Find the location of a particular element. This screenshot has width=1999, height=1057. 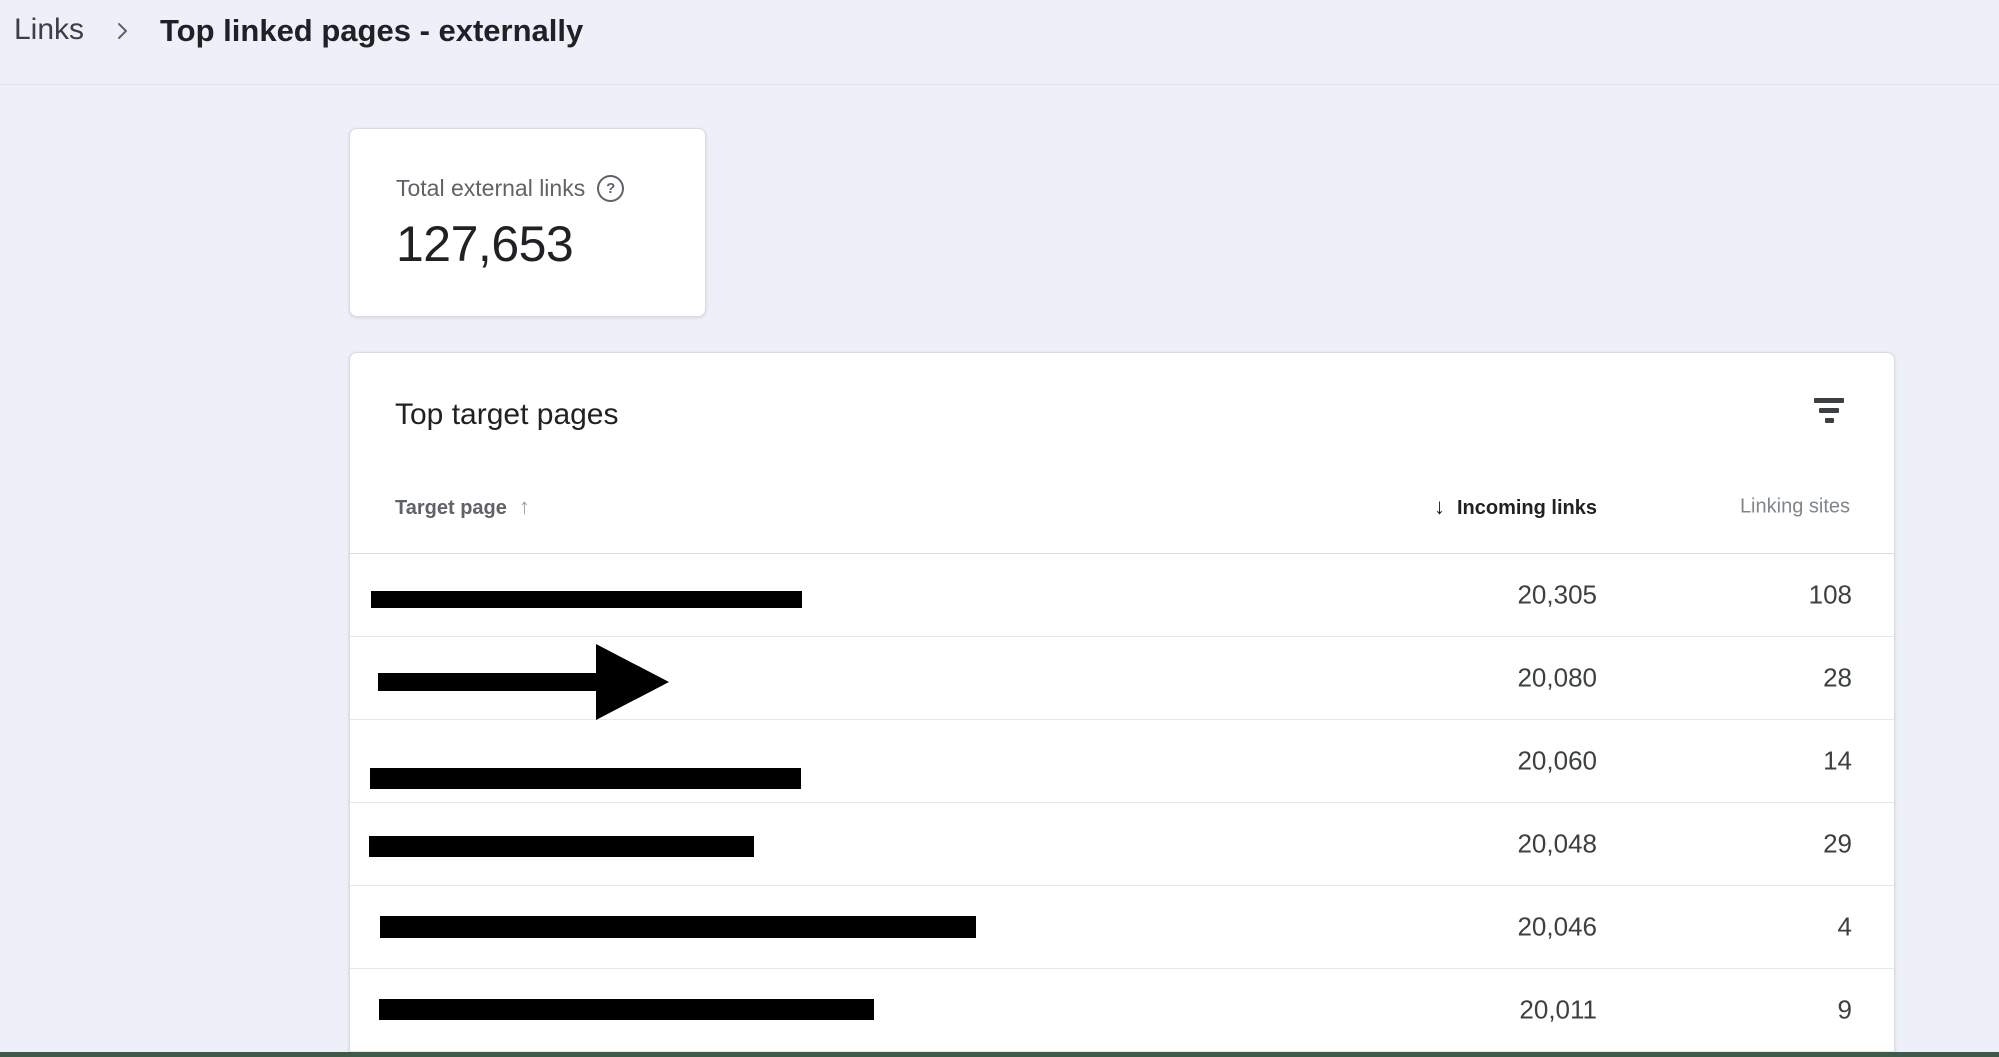

window-bottom-edge is located at coordinates (999, 1054).